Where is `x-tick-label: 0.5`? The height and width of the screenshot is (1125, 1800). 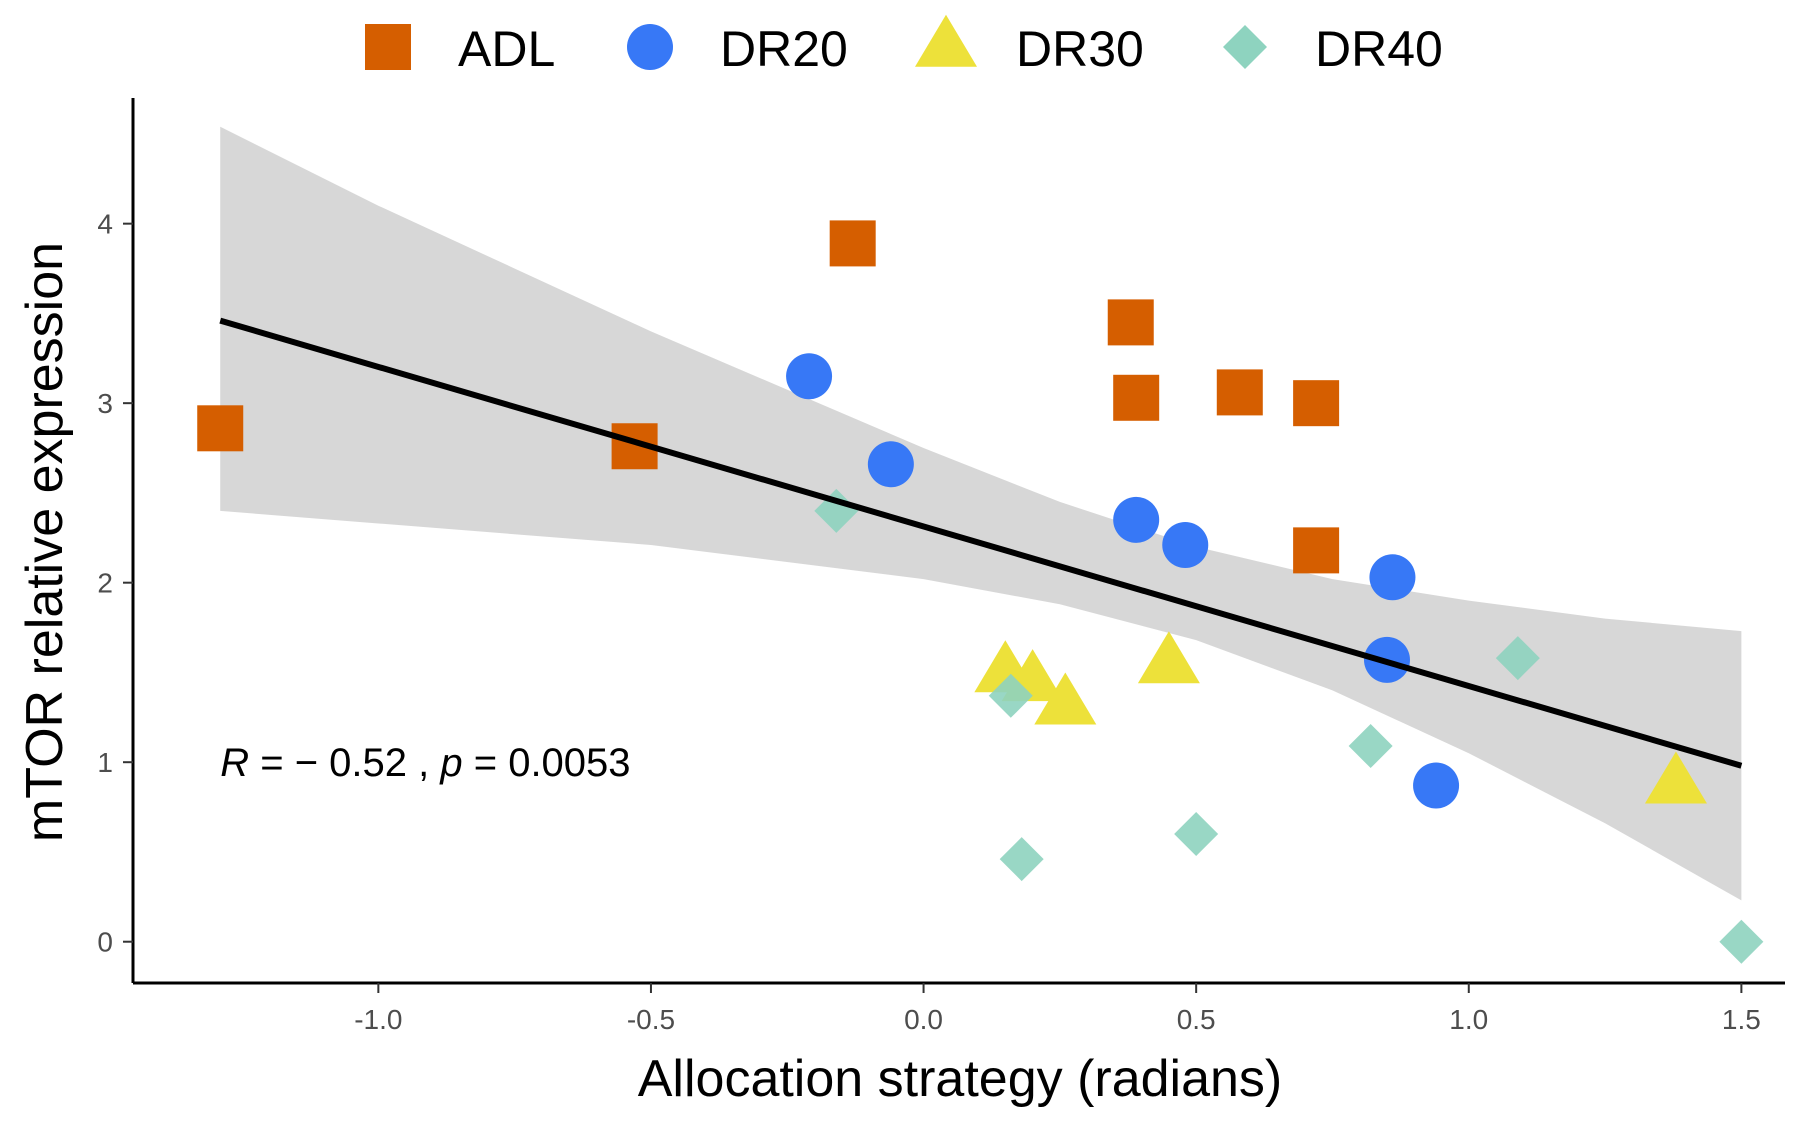 x-tick-label: 0.5 is located at coordinates (1196, 1019).